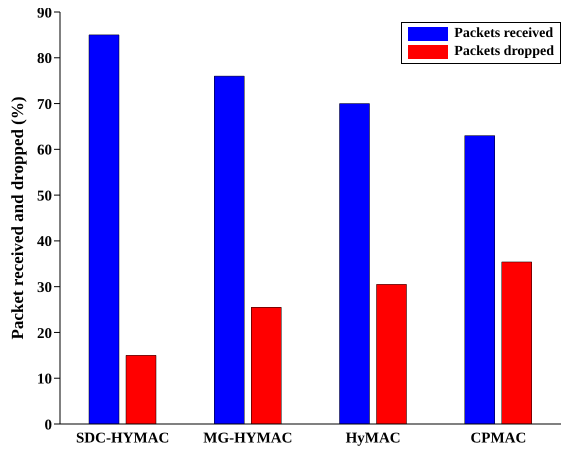 The image size is (577, 455). Describe the element at coordinates (48, 425) in the screenshot. I see `y-tick-label: 0` at that location.